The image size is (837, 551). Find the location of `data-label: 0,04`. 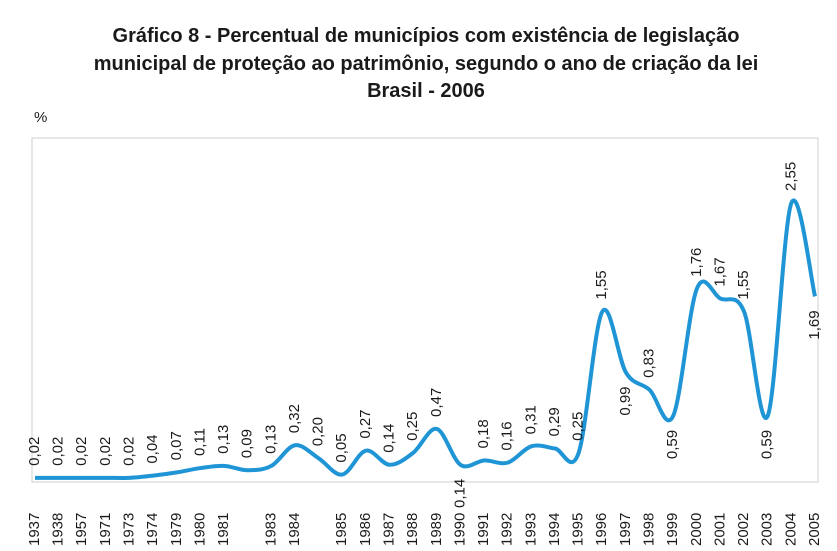

data-label: 0,04 is located at coordinates (152, 448).